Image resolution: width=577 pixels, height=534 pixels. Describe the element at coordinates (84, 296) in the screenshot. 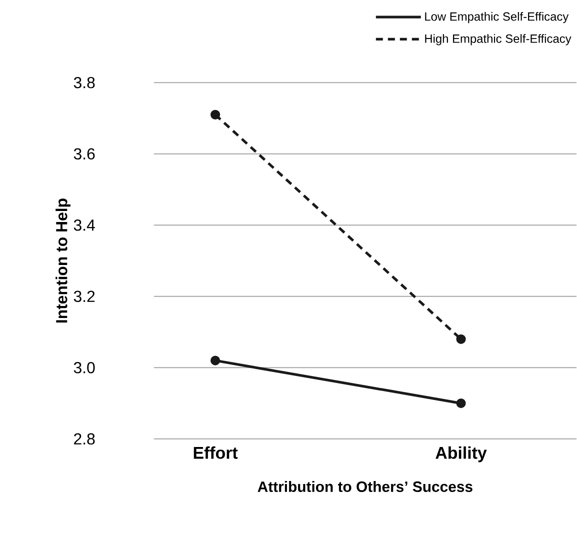

I see `y-tick-label: 3.2` at that location.